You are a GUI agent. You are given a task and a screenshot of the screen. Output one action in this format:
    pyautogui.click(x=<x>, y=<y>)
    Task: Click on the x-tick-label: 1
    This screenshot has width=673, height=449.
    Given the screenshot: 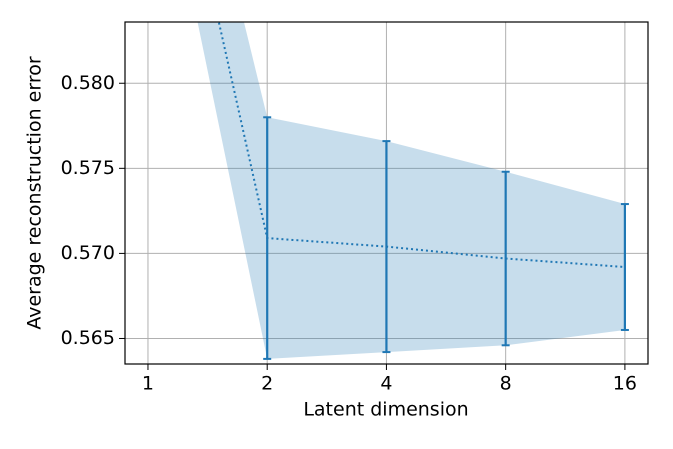 What is the action you would take?
    pyautogui.click(x=148, y=384)
    